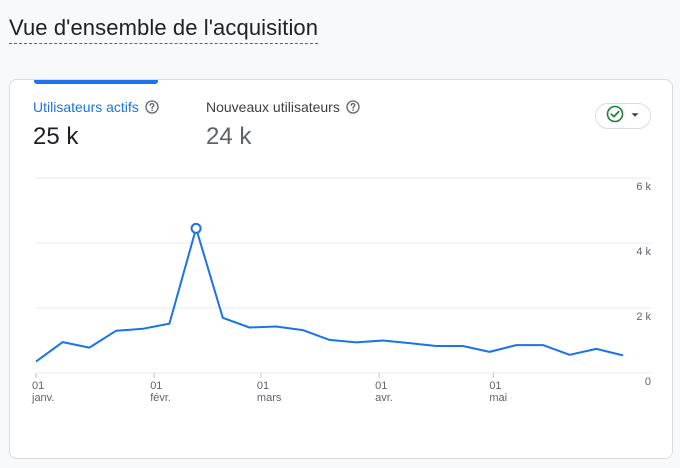 The height and width of the screenshot is (468, 680). What do you see at coordinates (96, 82) in the screenshot?
I see `active-tab-indicator` at bounding box center [96, 82].